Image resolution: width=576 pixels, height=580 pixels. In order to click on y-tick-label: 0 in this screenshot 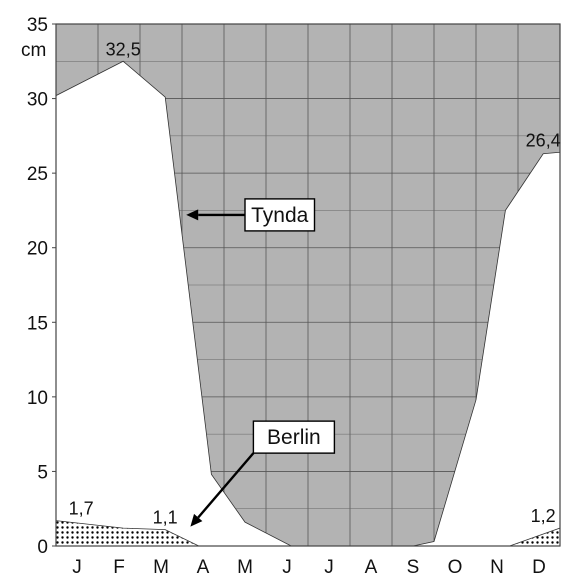, I will do `click(42, 547)`.